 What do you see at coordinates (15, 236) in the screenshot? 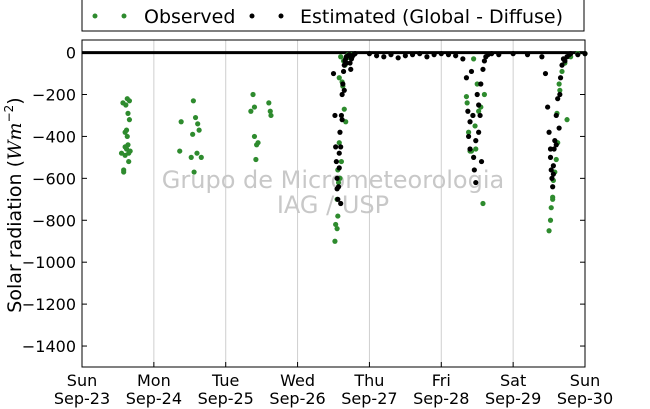
I see `y-axis-label-text: Solar radiation (` at bounding box center [15, 236].